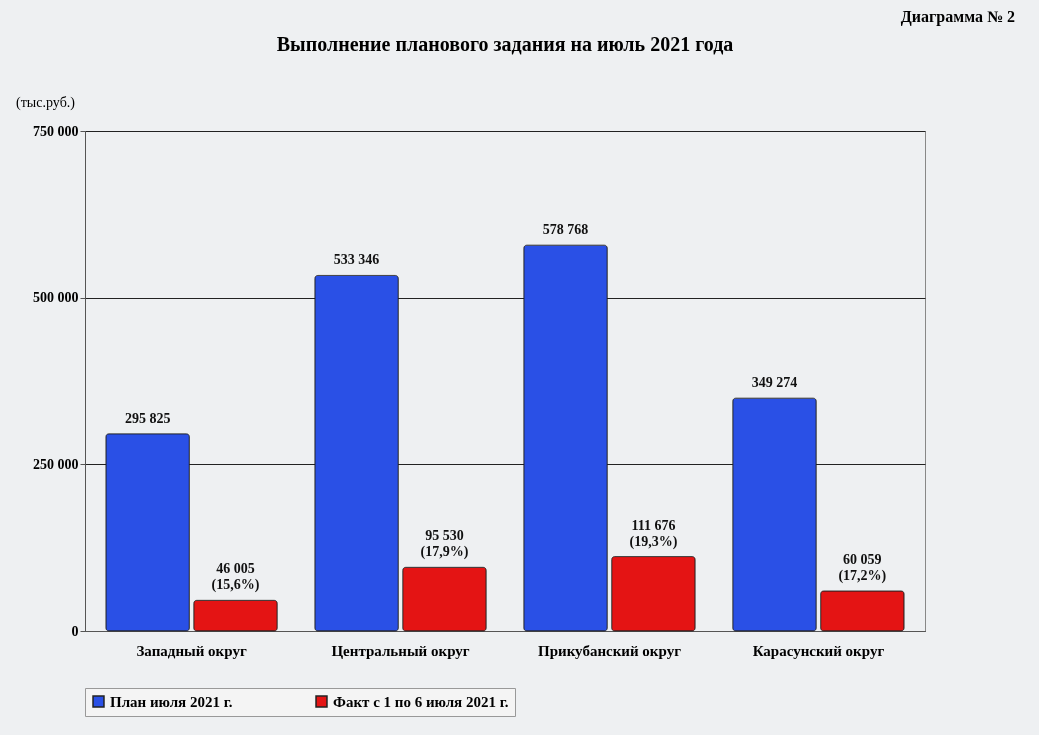 Image resolution: width=1039 pixels, height=735 pixels. Describe the element at coordinates (609, 650) in the screenshot. I see `x-tick-label: Прикубанский округ` at that location.